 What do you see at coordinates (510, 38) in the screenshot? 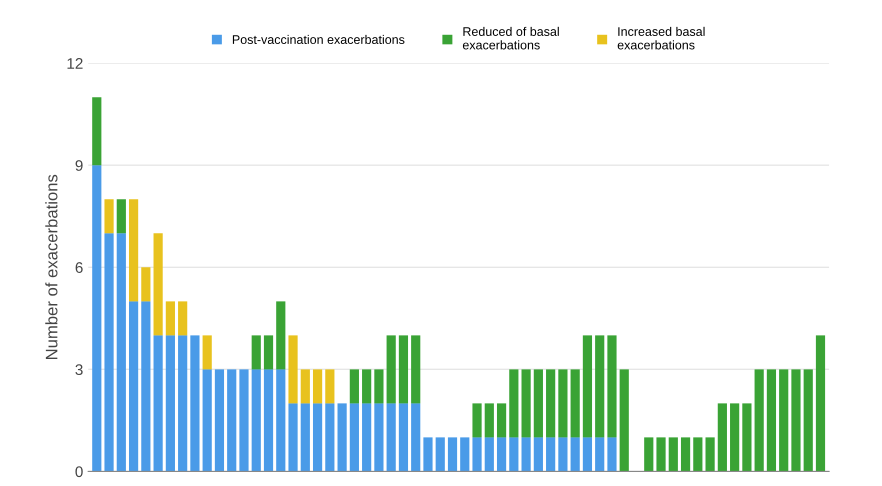
I see `legend-label: Reduced of basal exacerbations` at bounding box center [510, 38].